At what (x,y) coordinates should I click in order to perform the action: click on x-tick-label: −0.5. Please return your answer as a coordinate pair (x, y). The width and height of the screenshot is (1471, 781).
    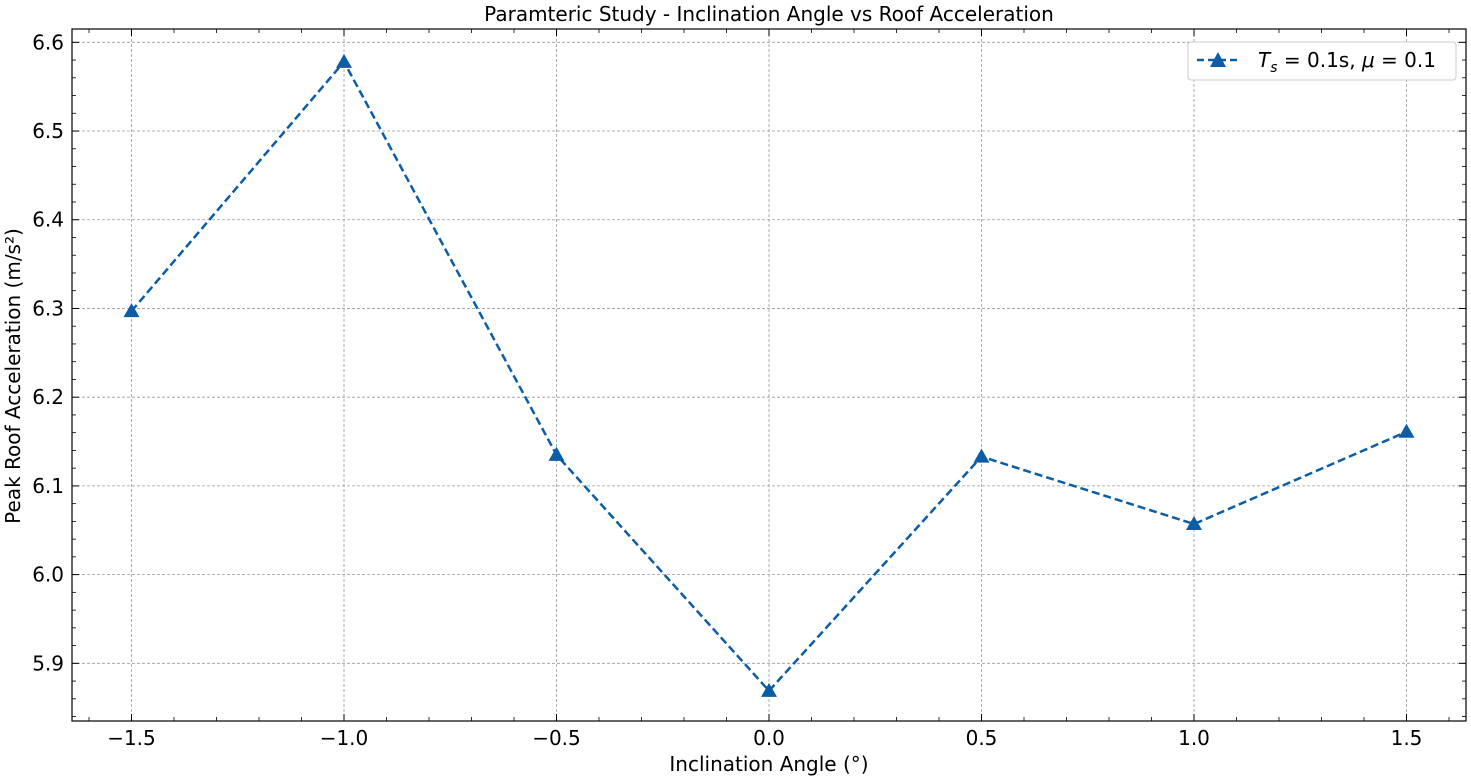
    Looking at the image, I should click on (556, 738).